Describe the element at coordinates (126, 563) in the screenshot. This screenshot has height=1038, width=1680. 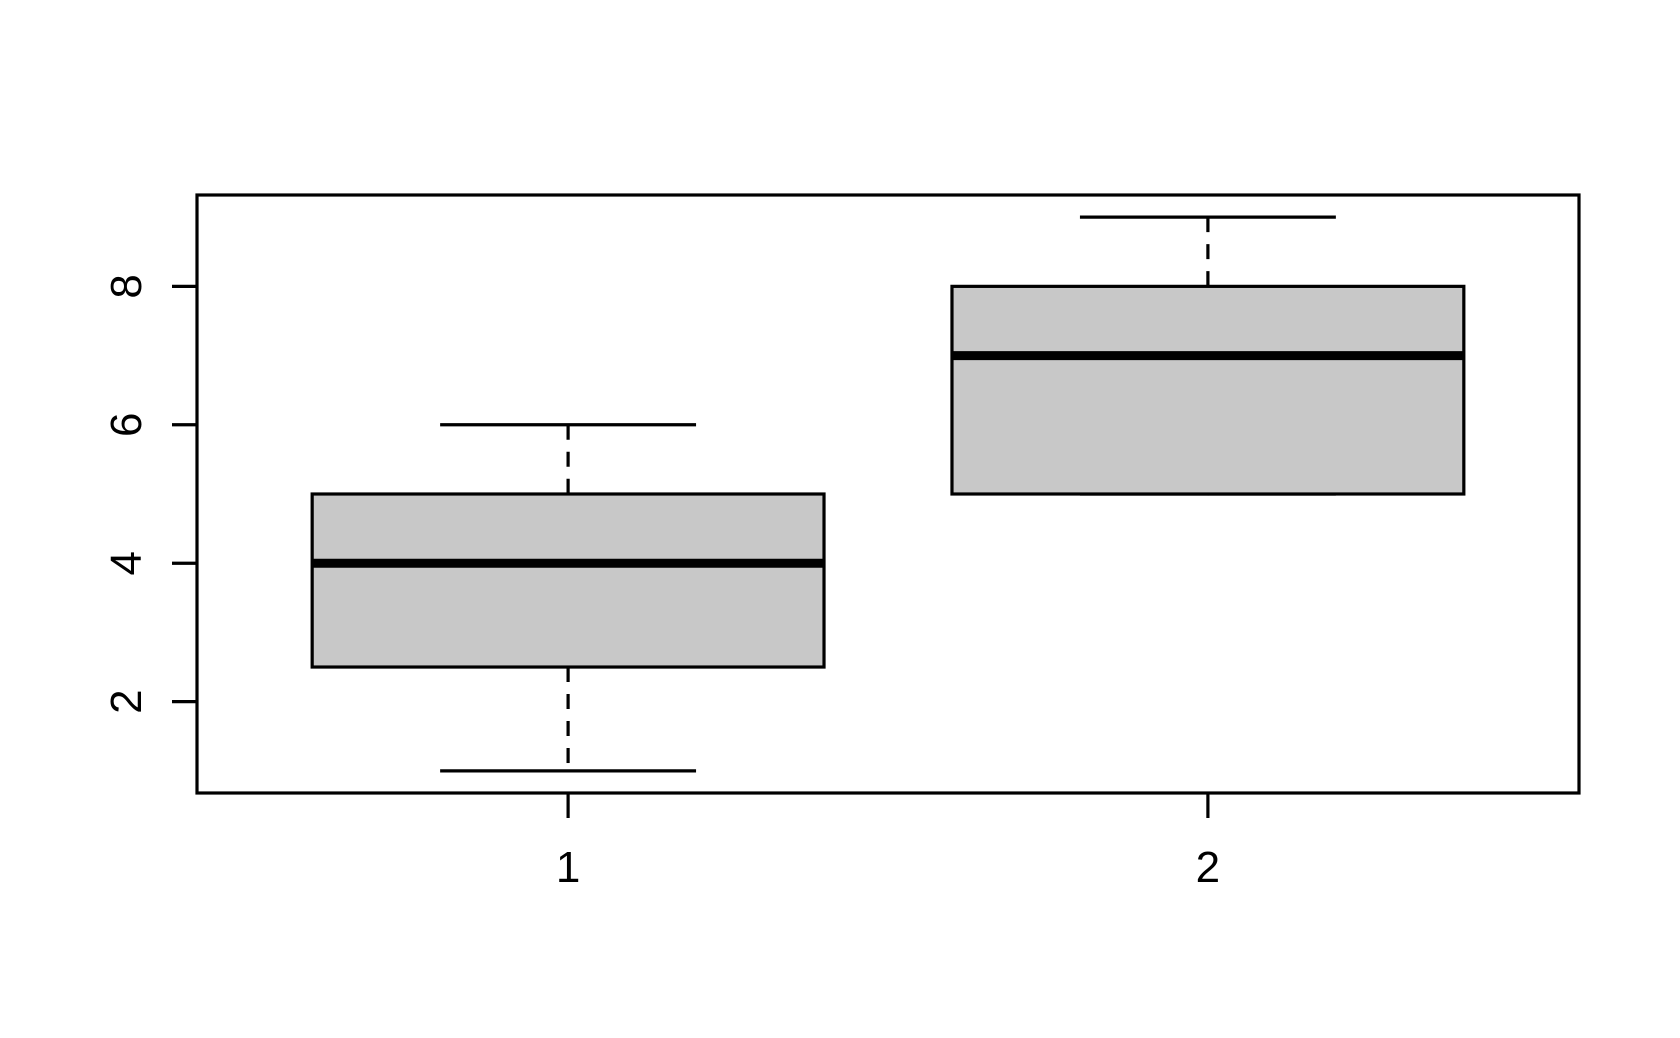
I see `y-axis-tick-label: 4` at that location.